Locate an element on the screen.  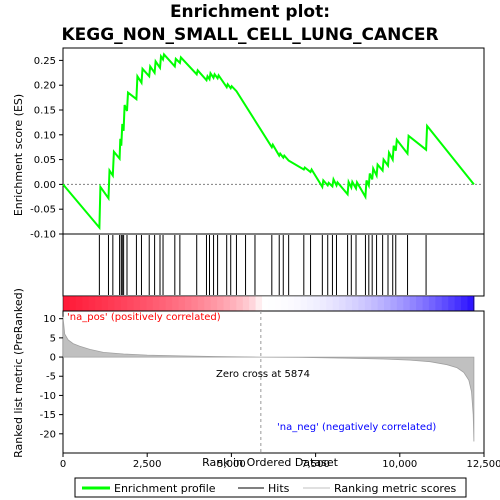
es-ytick-label: -0.05 is located at coordinates (43, 210).